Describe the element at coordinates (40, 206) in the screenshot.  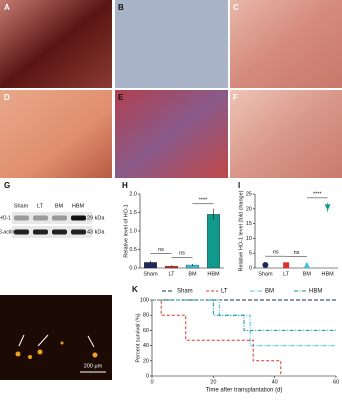
I see `lane-label: LT` at that location.